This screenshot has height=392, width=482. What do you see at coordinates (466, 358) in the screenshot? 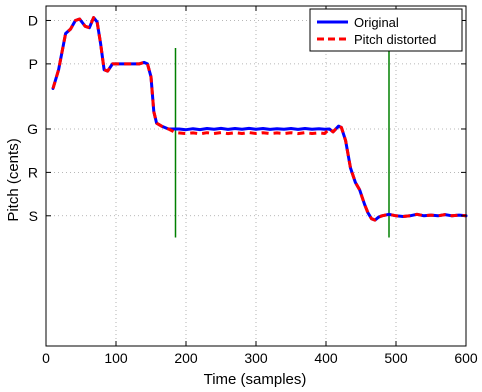
I see `x-tick-label: 600` at bounding box center [466, 358].